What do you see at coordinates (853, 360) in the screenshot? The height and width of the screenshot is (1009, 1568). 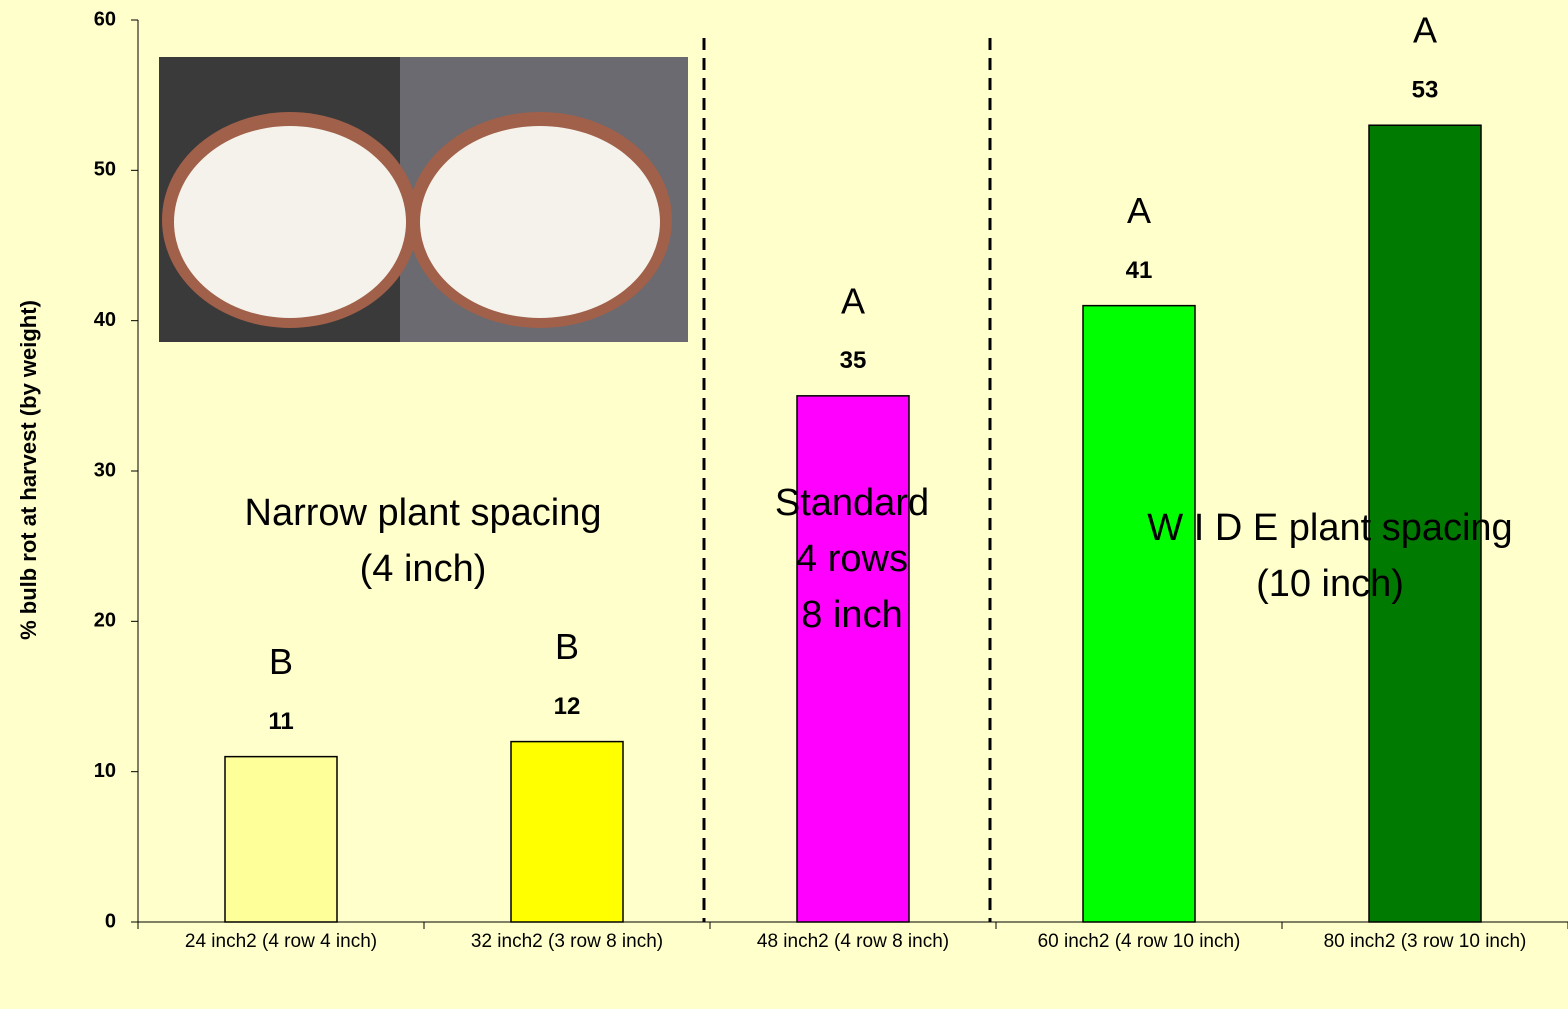 I see `value-label: 35` at bounding box center [853, 360].